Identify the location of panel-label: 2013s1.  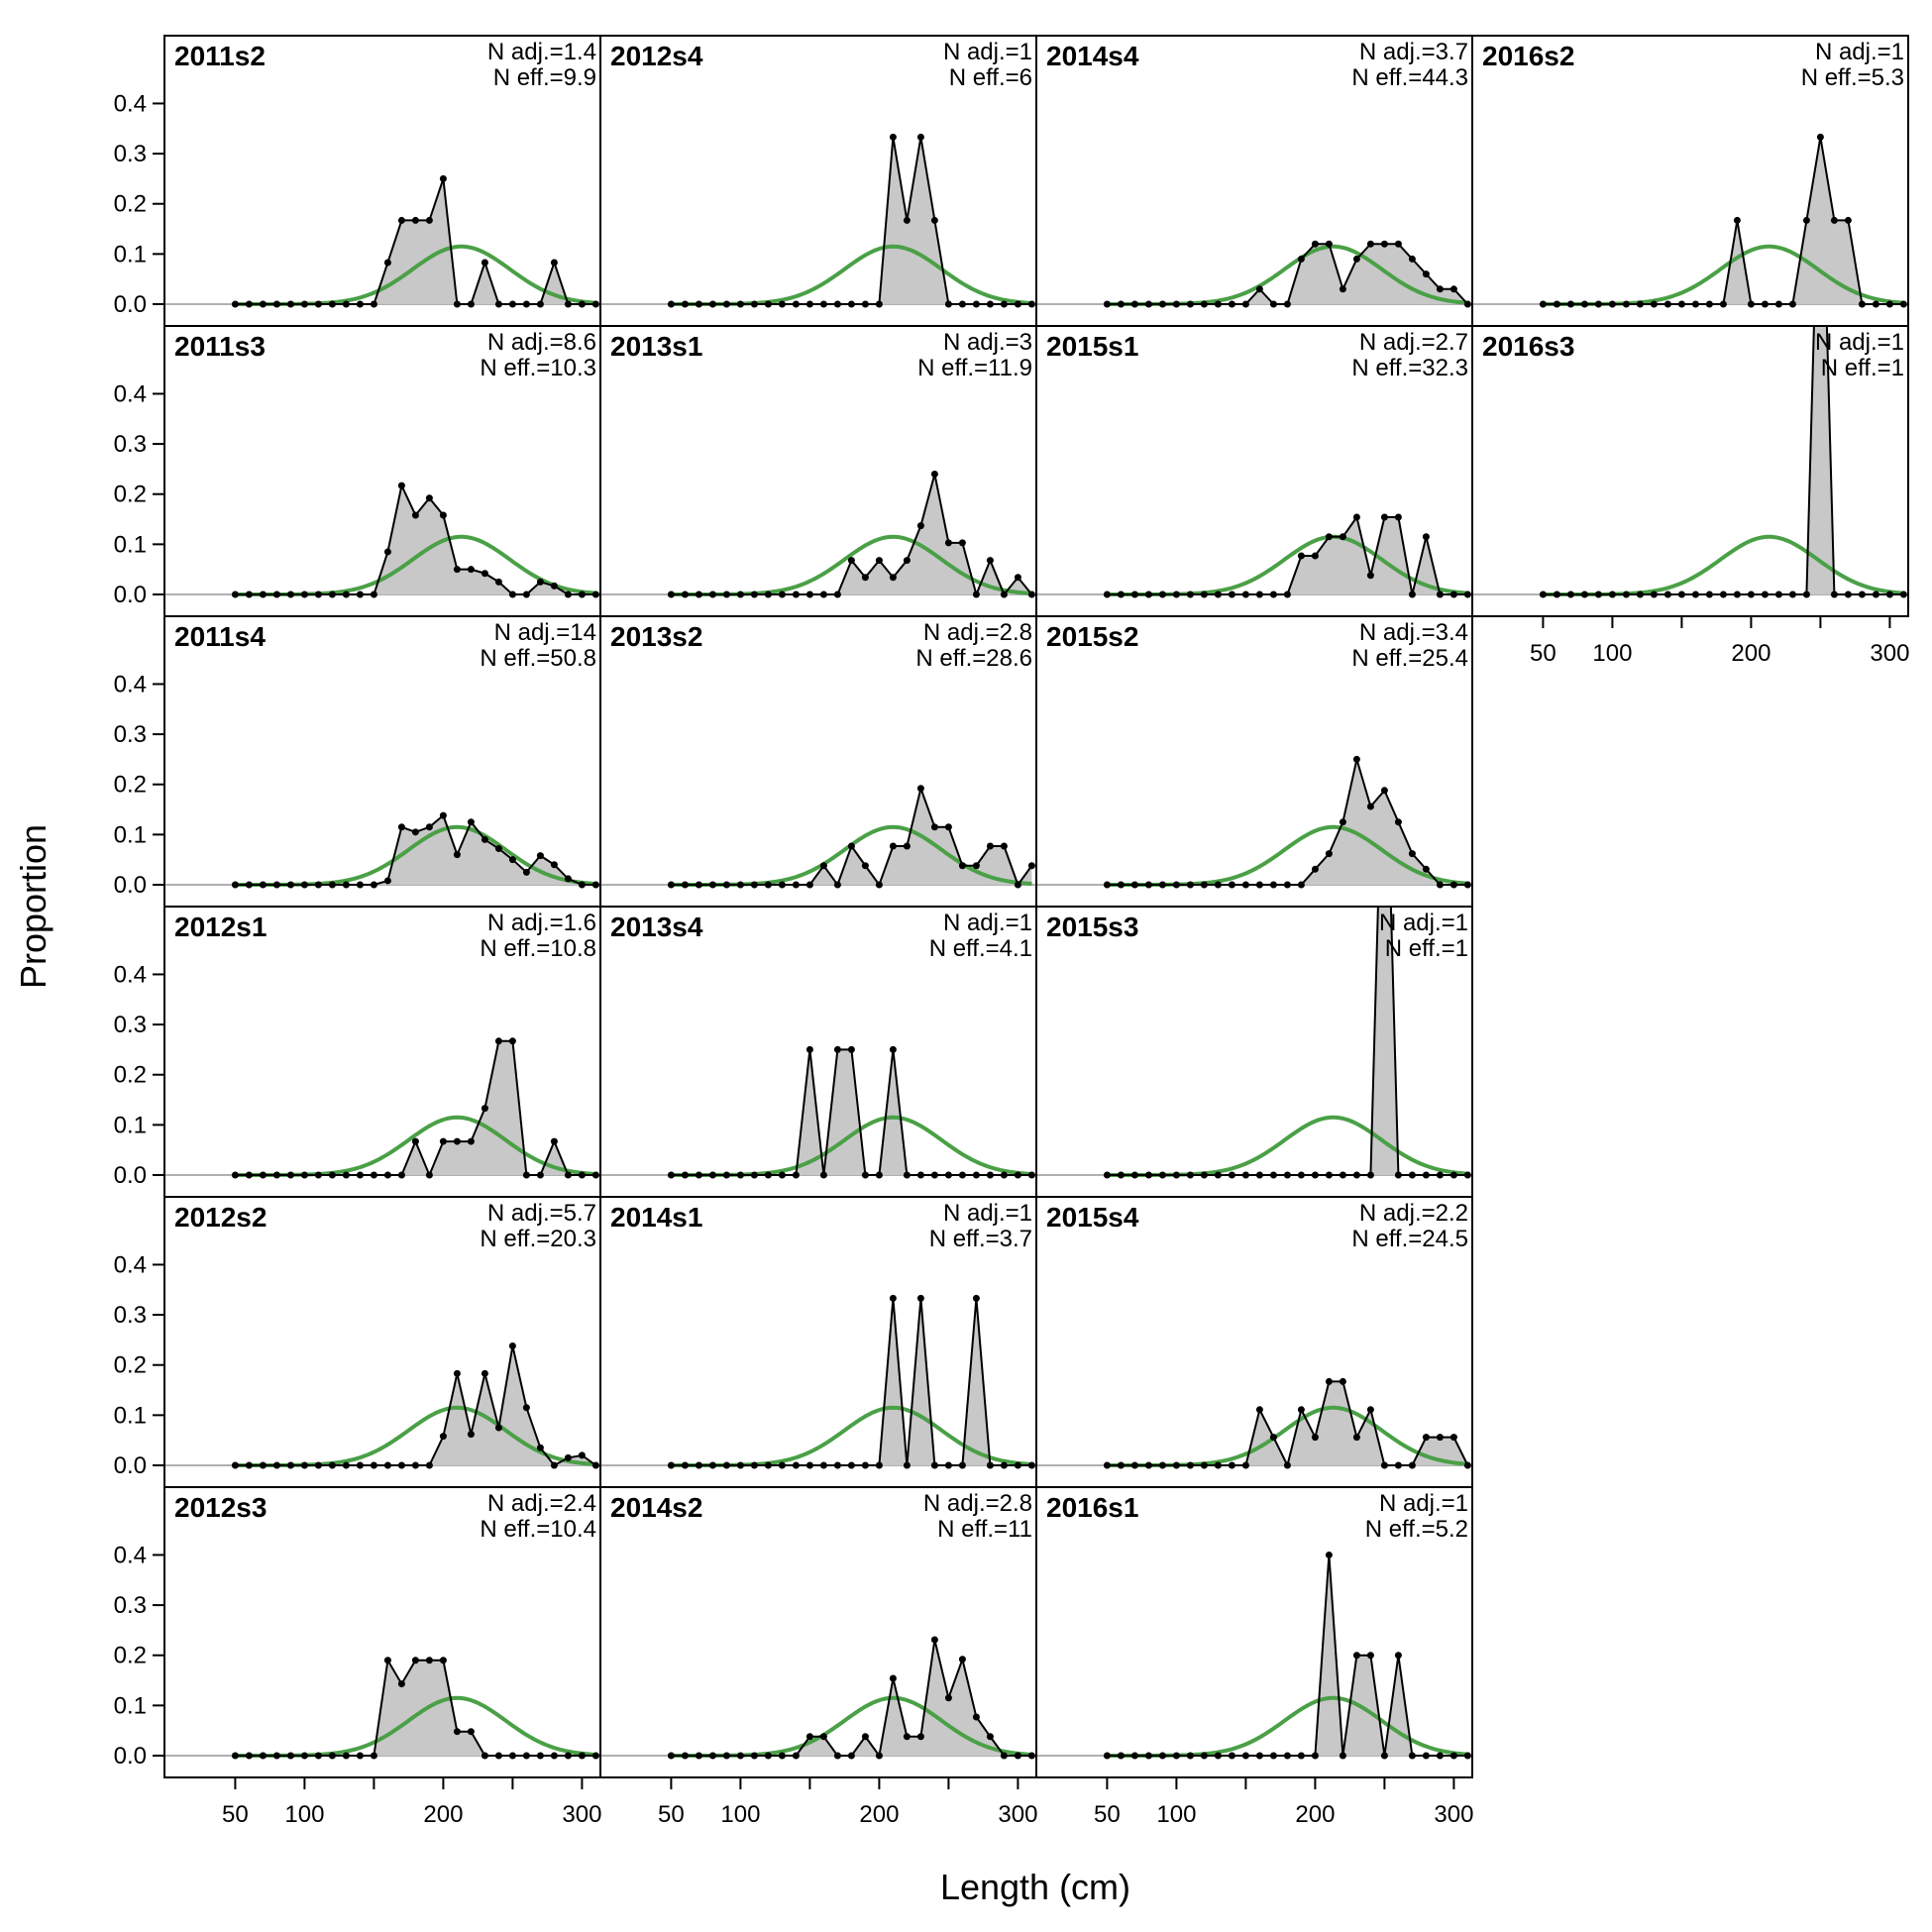
(656, 346).